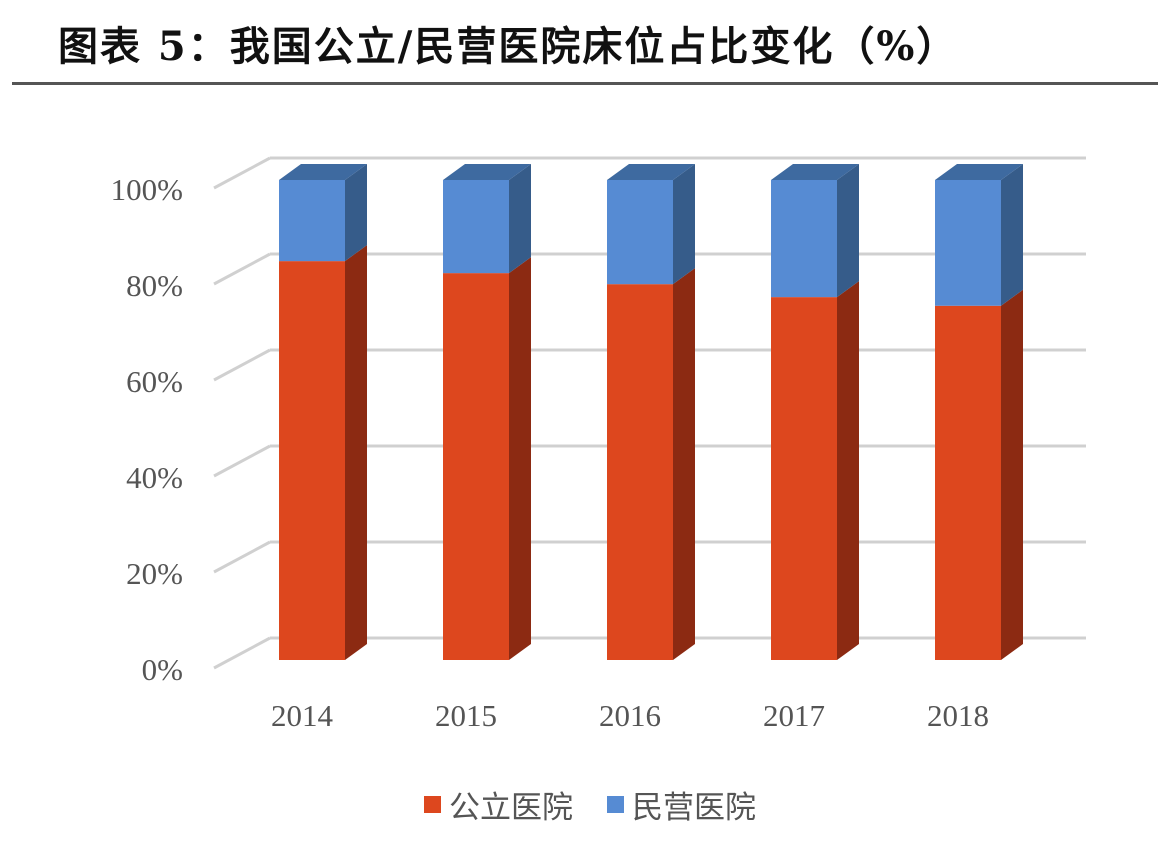  I want to click on x-tick-label: 2014, so click(302, 715).